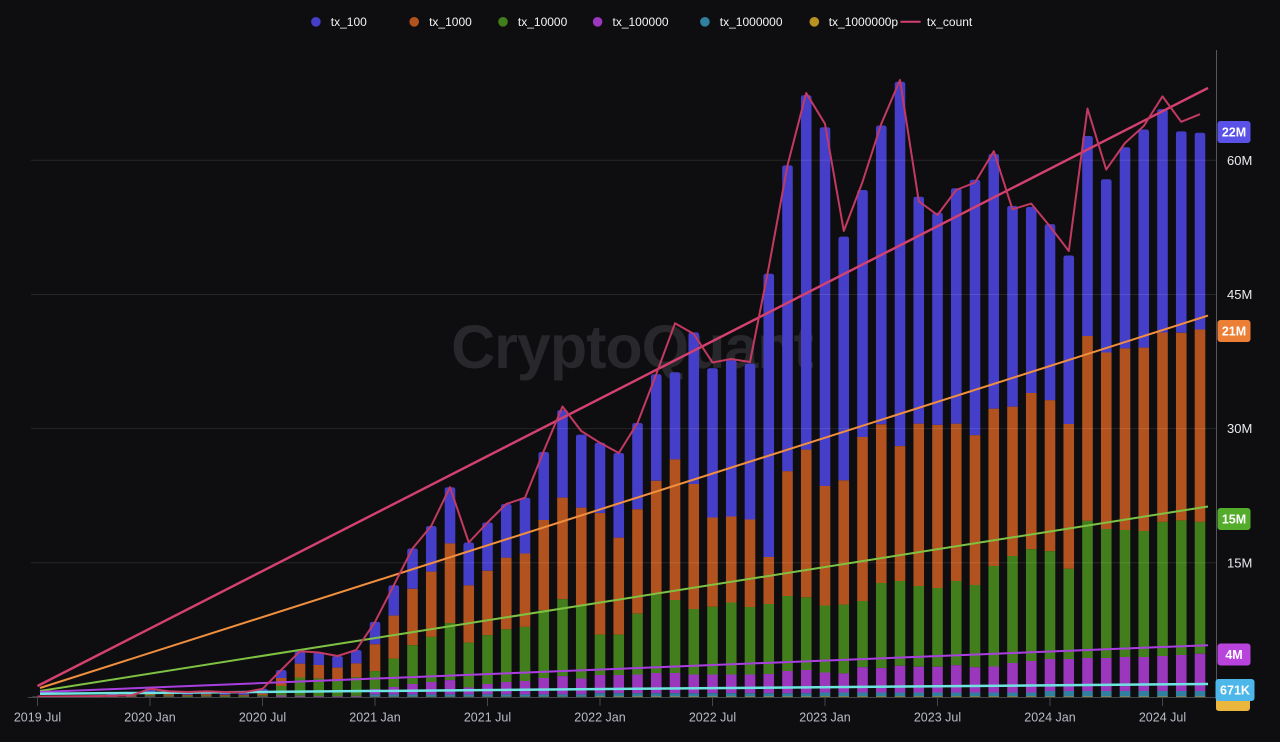 Image resolution: width=1280 pixels, height=742 pixels. I want to click on svg-text: 2024 Jul, so click(1162, 718).